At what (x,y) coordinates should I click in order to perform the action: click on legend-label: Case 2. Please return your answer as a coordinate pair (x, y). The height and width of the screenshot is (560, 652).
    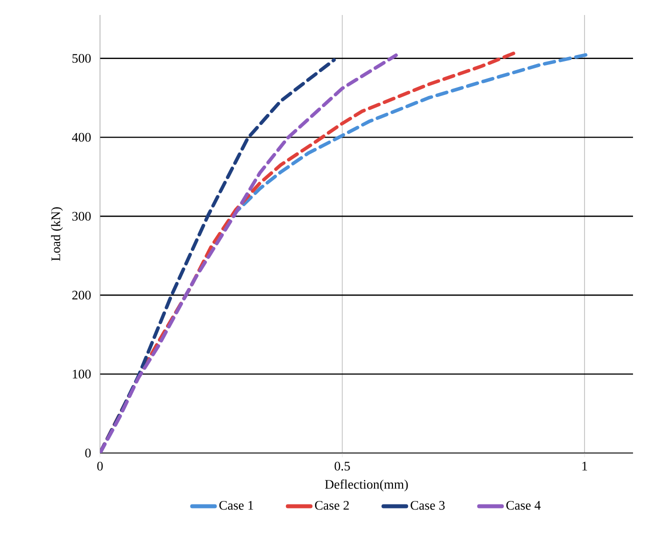
    Looking at the image, I should click on (332, 505).